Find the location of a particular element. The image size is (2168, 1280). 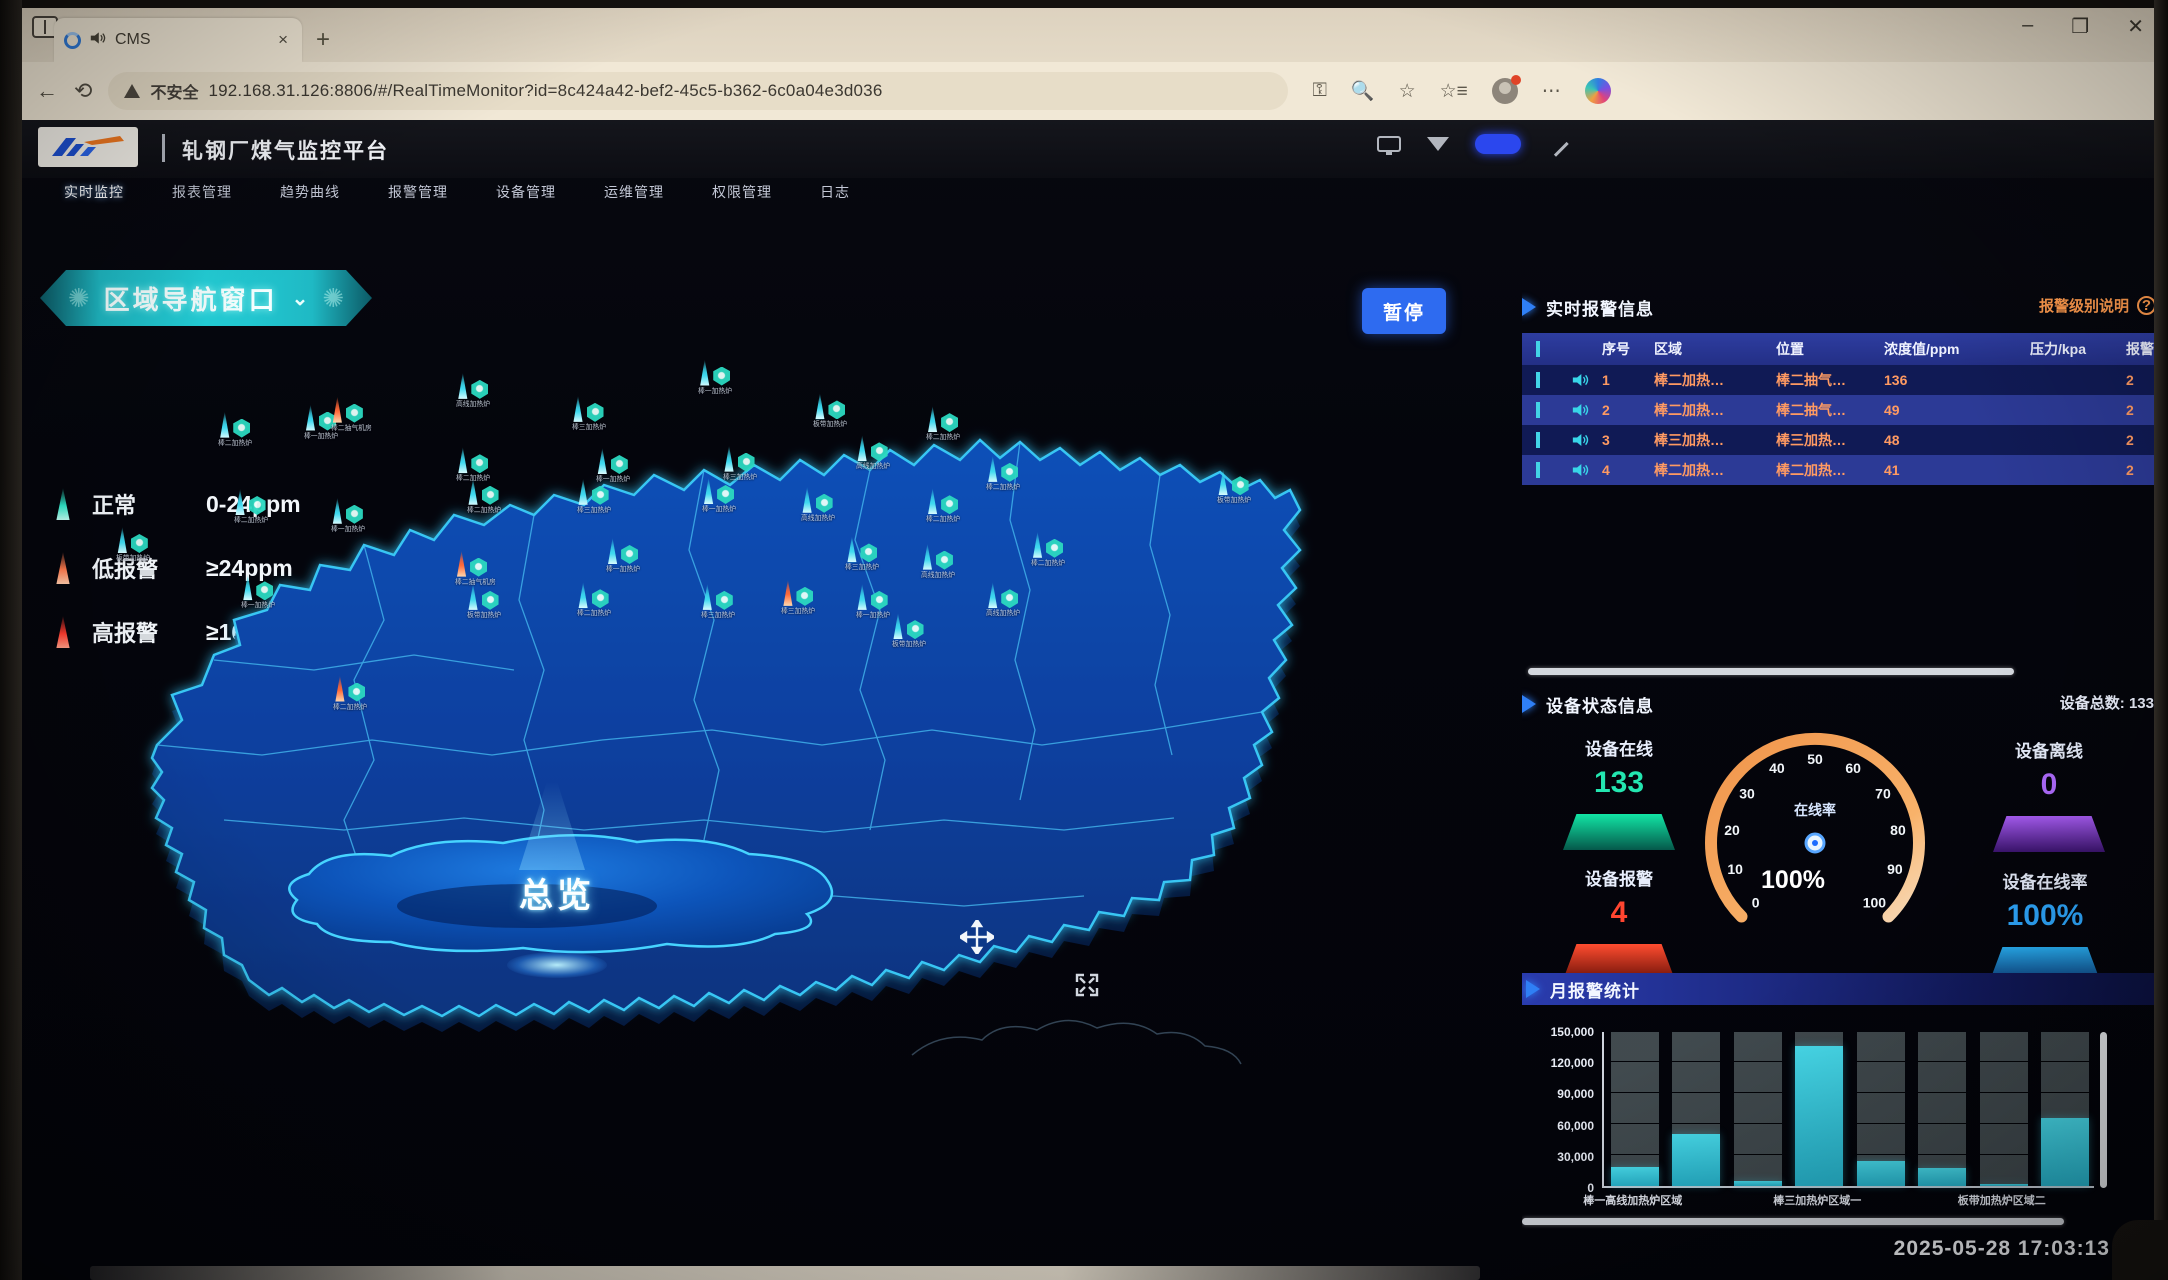

pause-button: 暂停 is located at coordinates (1404, 311).